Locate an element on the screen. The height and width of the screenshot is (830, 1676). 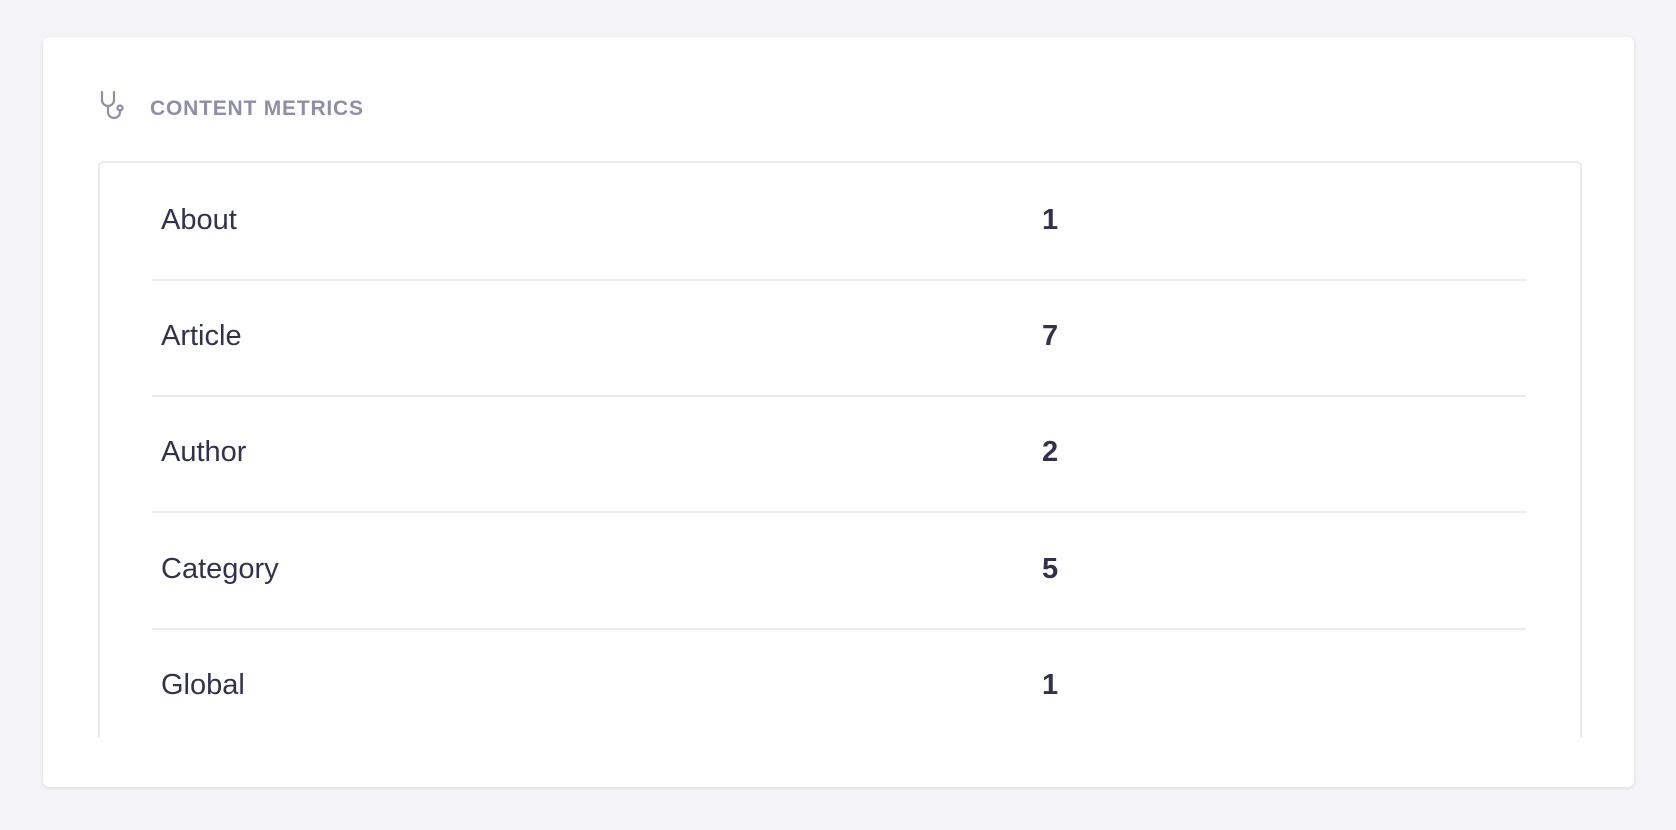
section-header: CONTENT METRICS is located at coordinates (231, 108).